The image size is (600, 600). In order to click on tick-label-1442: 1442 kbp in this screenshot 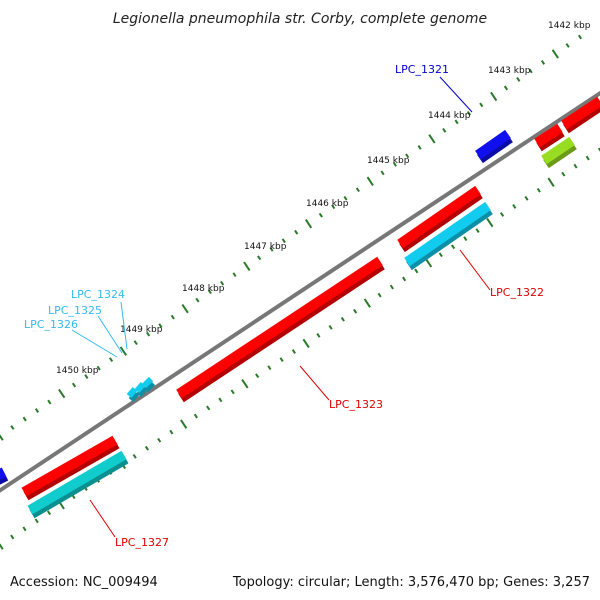, I will do `click(569, 26)`.